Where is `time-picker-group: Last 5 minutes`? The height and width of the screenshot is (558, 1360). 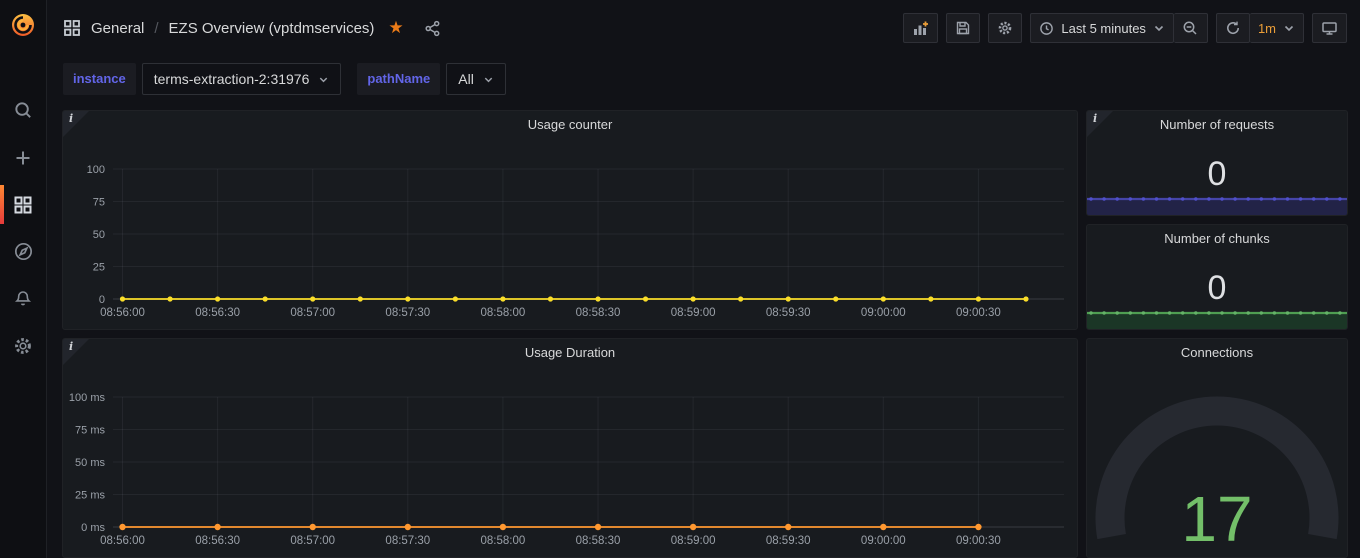 time-picker-group: Last 5 minutes is located at coordinates (1119, 28).